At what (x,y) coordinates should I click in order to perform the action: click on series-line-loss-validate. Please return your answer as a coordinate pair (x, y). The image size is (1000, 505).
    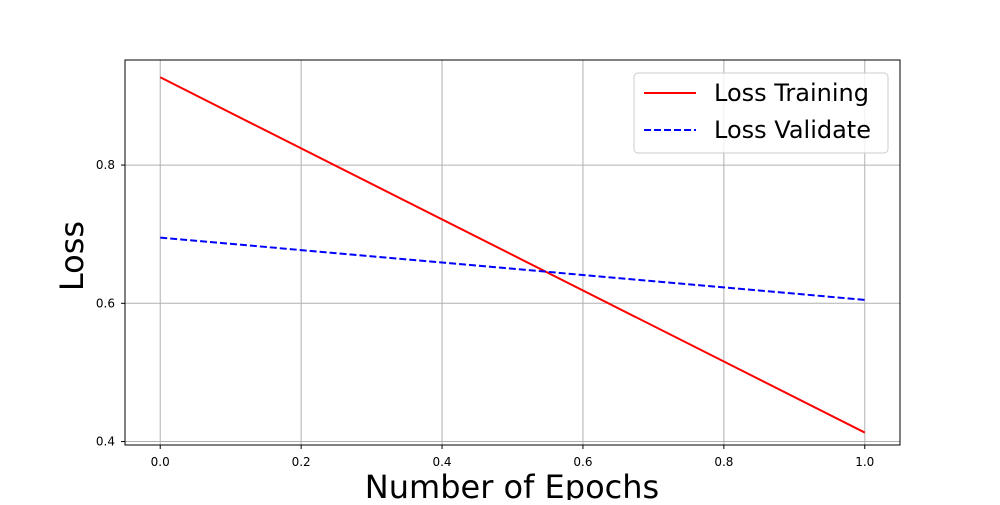
    Looking at the image, I should click on (512, 268).